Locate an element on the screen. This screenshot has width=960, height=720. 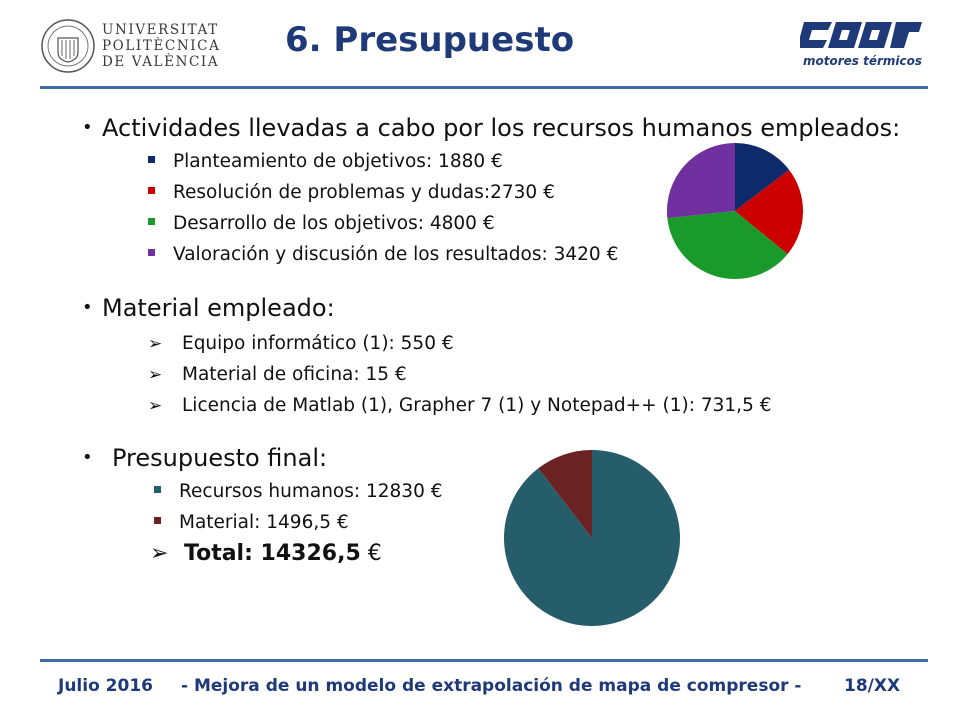
list-item: ➢ Material de oficina: 15 € is located at coordinates (277, 374).